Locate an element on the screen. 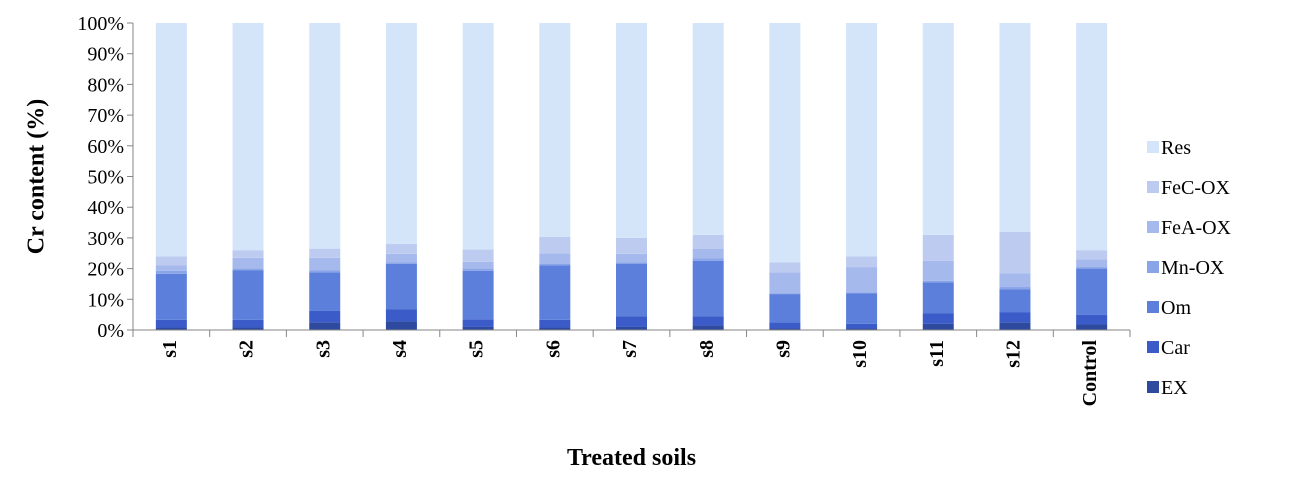  legend-item-fec-ox: FeC-OX is located at coordinates (1188, 188).